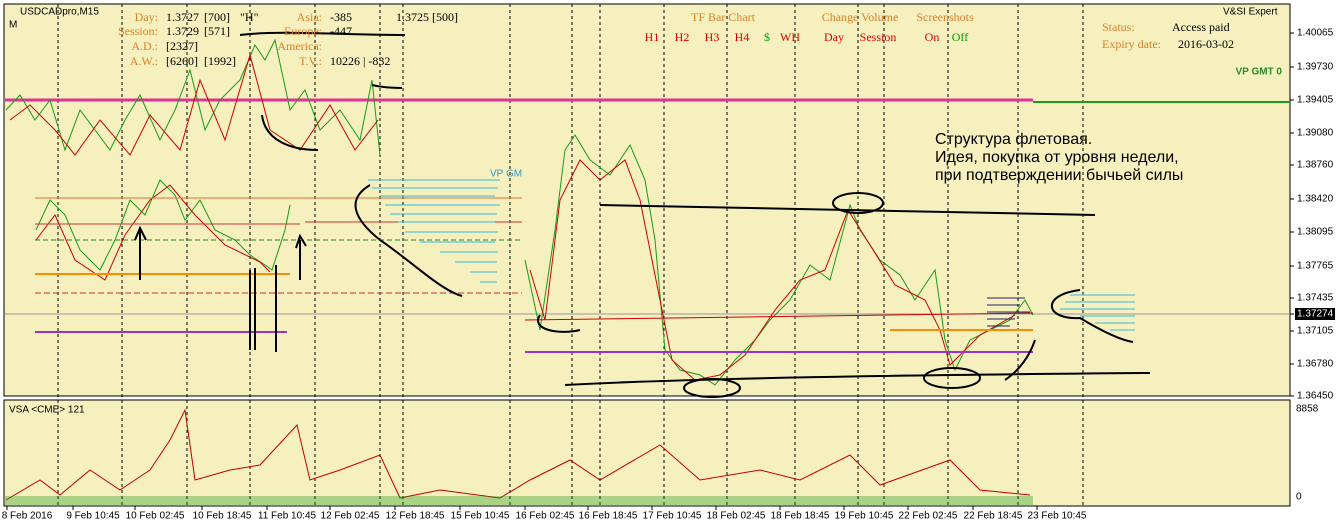 The height and width of the screenshot is (528, 1337). Describe the element at coordinates (220, 61) in the screenshot. I see `info-value: [1992]` at that location.